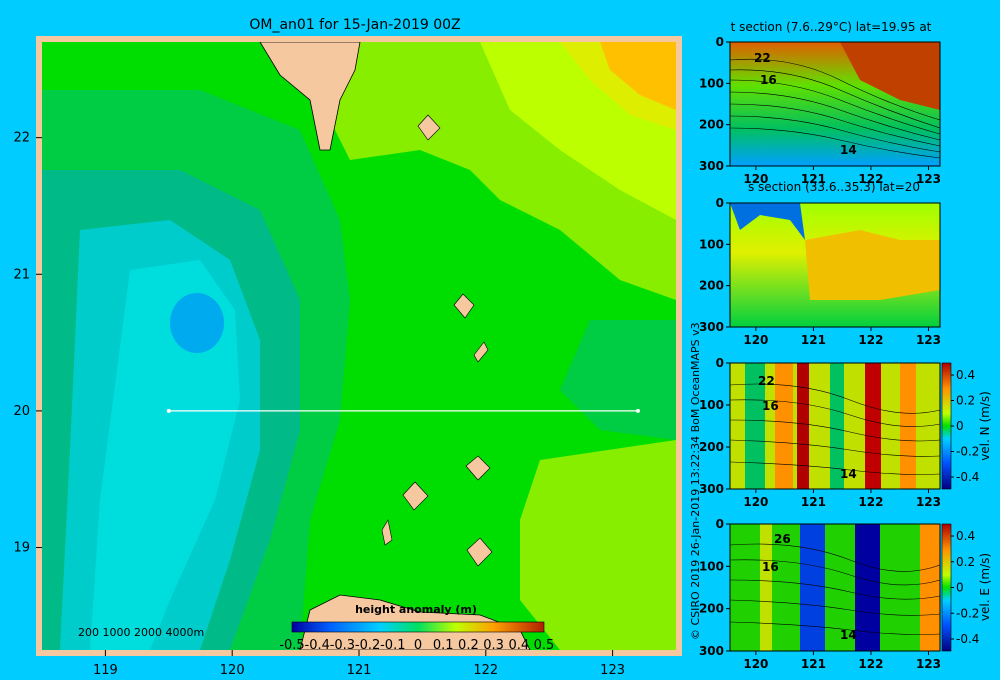 The height and width of the screenshot is (680, 1000). I want to click on east-velocity-colorbar, so click(946, 587).